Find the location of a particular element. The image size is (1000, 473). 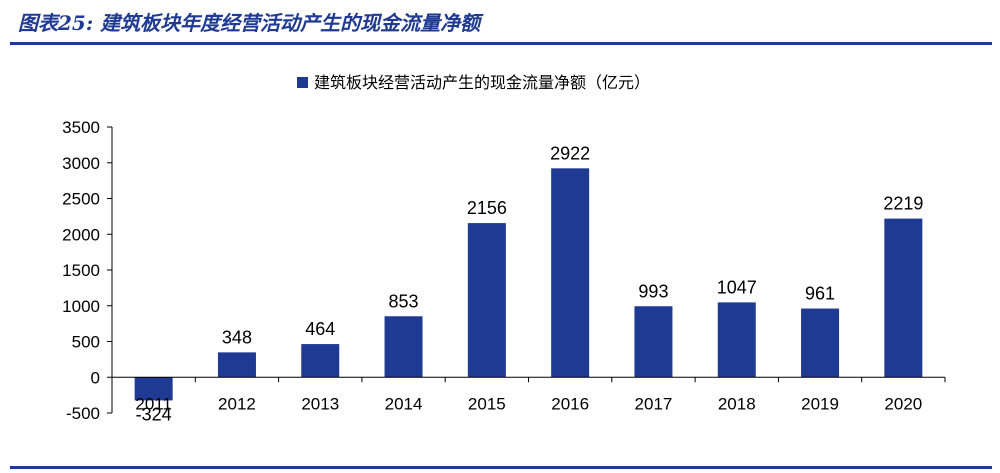

legend-swatch is located at coordinates (302, 82).